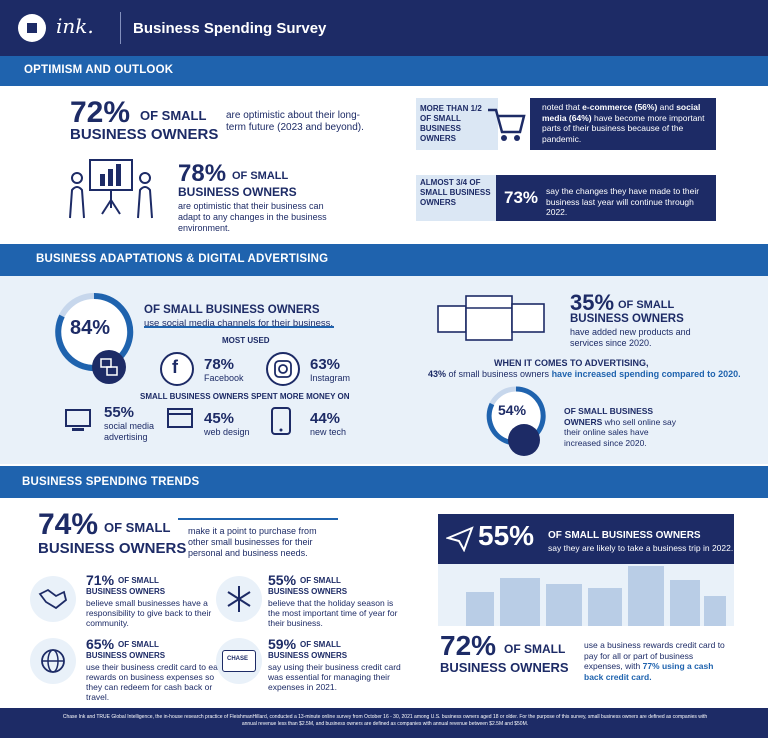 The width and height of the screenshot is (768, 738). Describe the element at coordinates (100, 112) in the screenshot. I see `stat-72-value: 72%` at that location.